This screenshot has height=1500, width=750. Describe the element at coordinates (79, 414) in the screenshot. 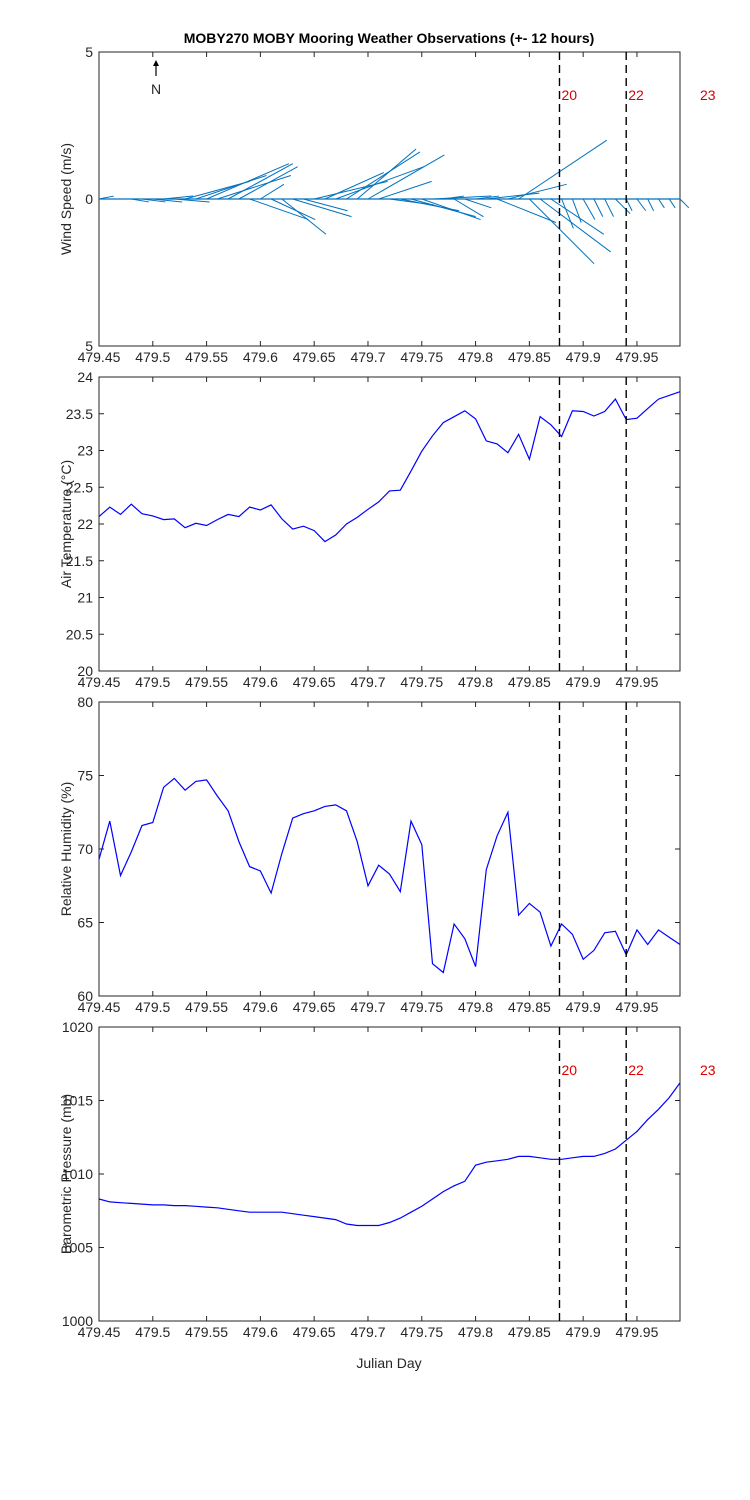

I see `y-tick-label: 23.5` at that location.